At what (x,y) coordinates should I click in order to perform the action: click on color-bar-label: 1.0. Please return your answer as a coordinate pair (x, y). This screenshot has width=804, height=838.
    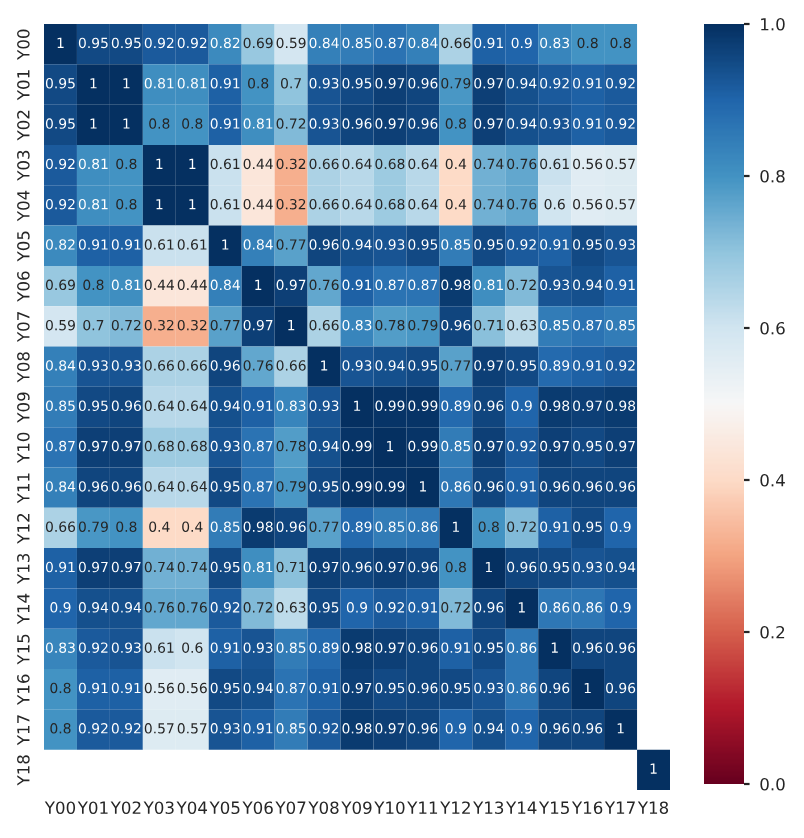
    Looking at the image, I should click on (773, 24).